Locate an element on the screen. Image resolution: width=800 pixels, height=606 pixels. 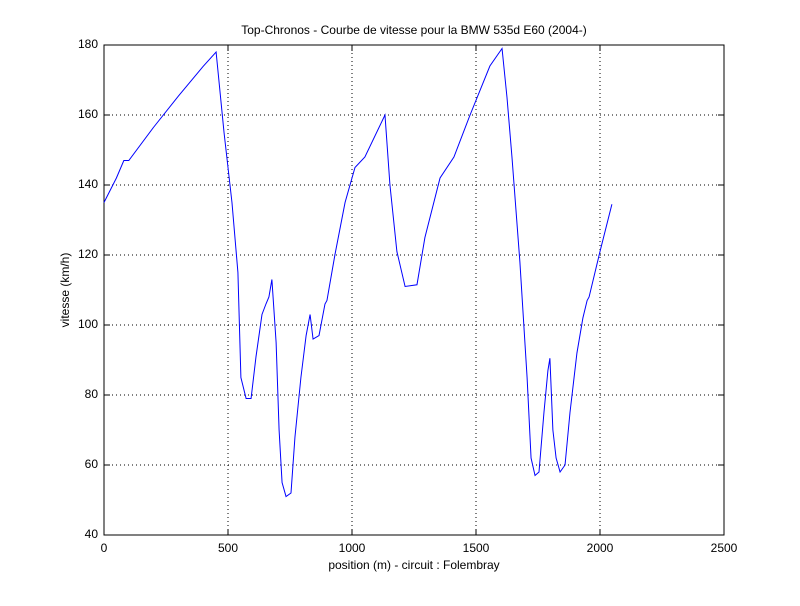
y-tick-label: 80 is located at coordinates (92, 394).